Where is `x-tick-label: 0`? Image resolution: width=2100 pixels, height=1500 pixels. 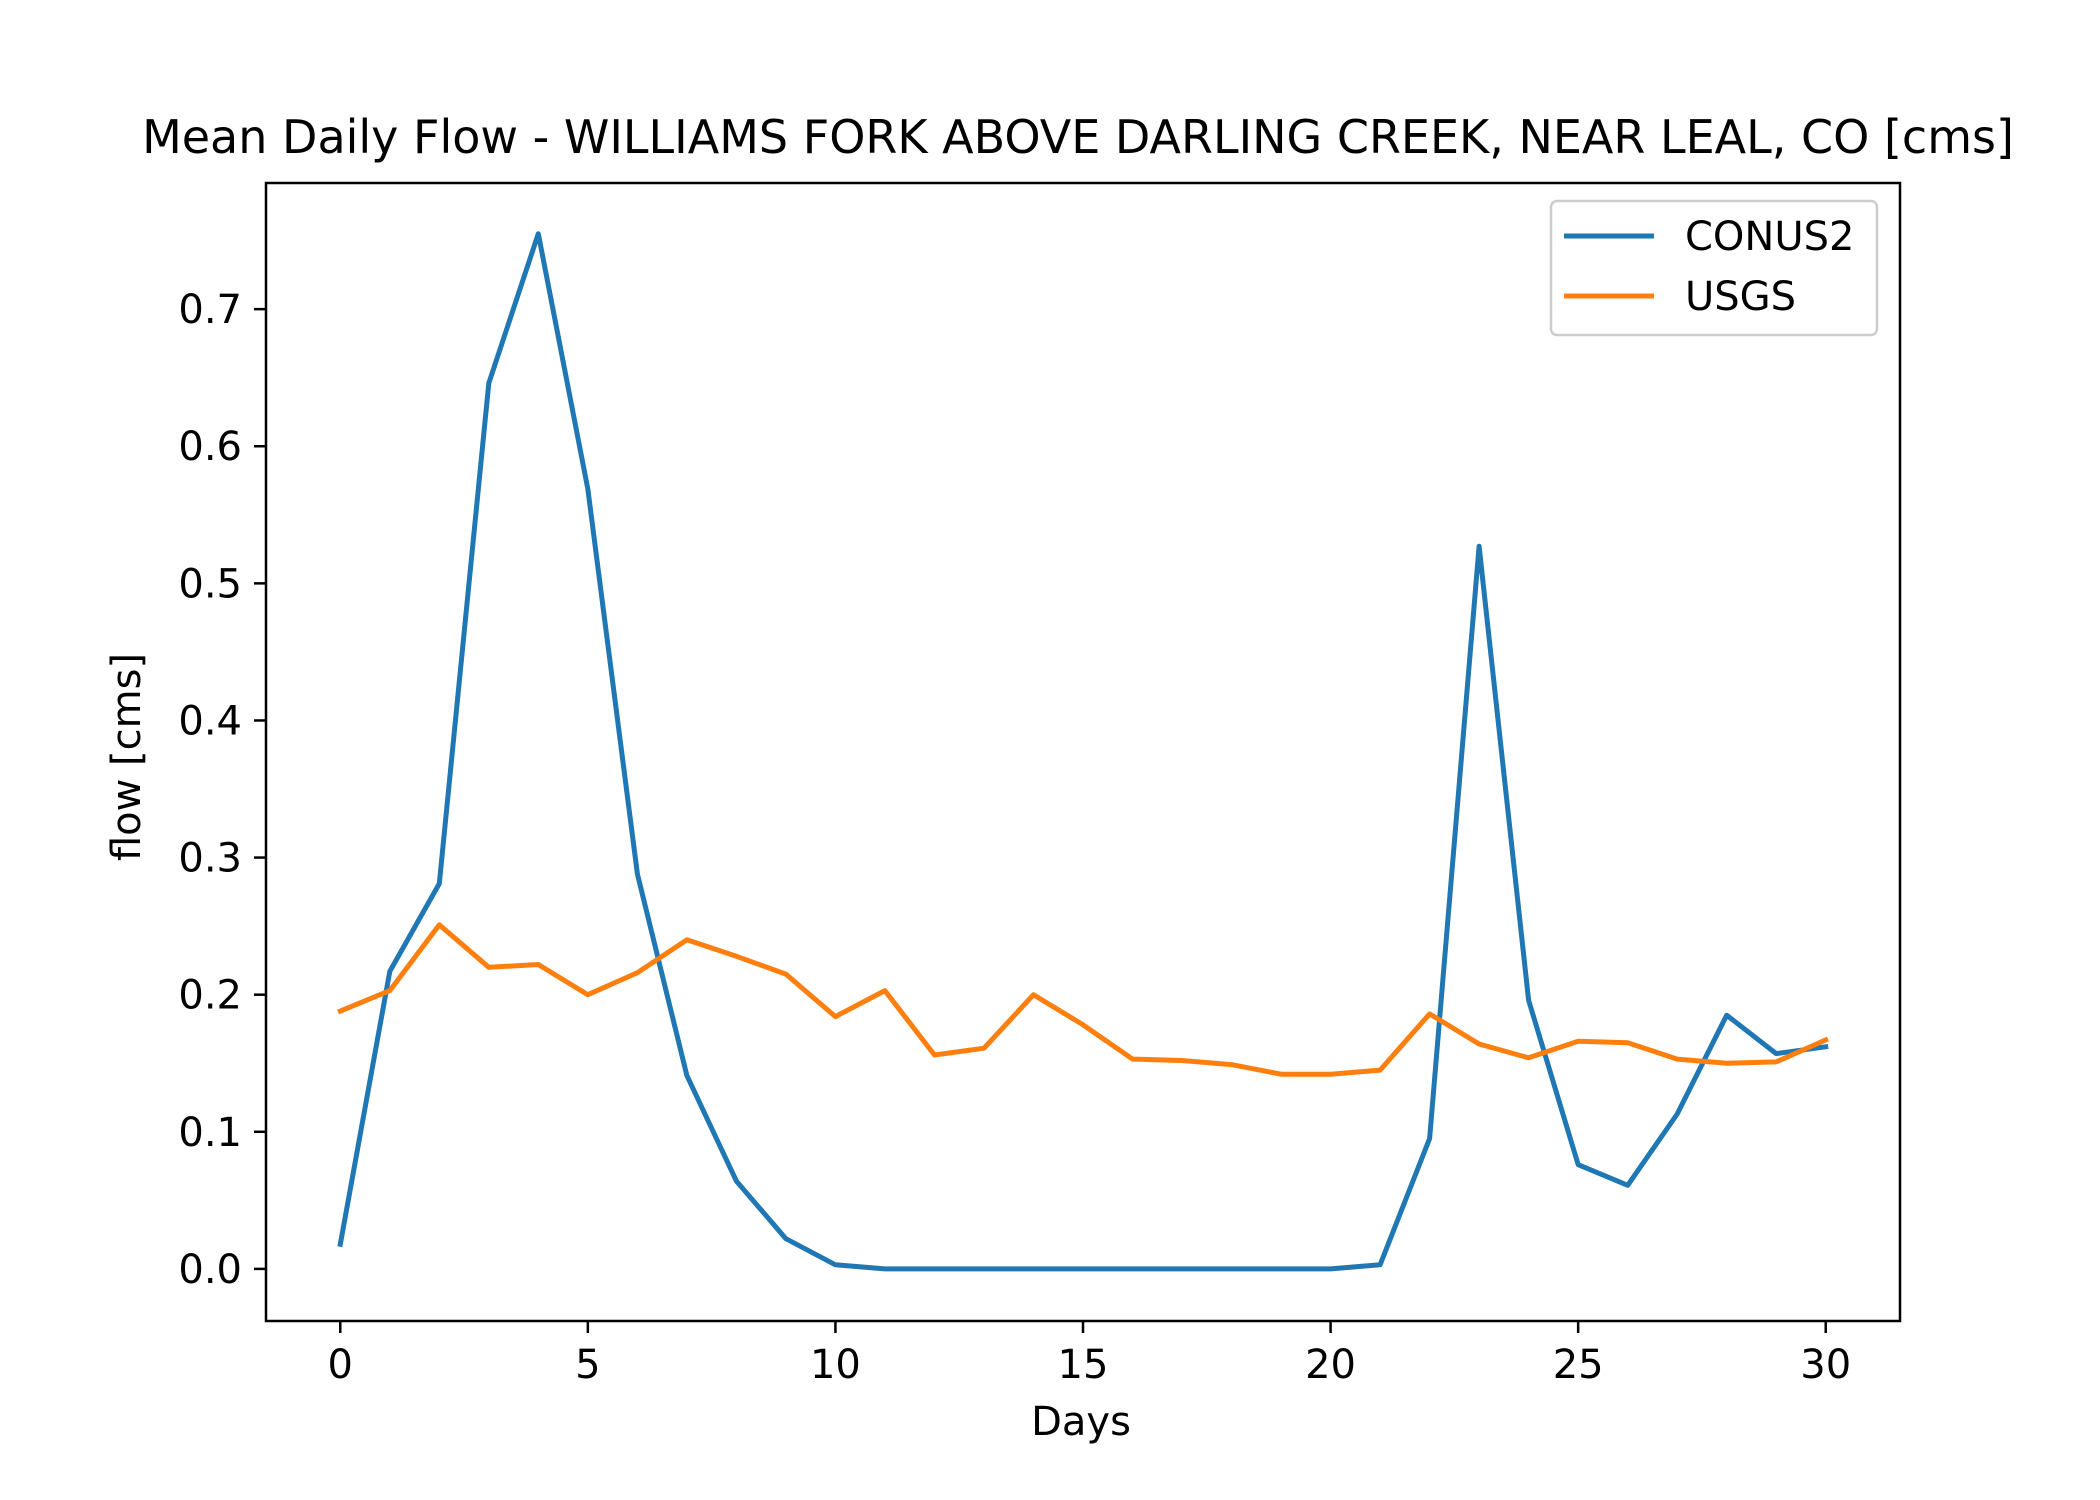 x-tick-label: 0 is located at coordinates (340, 1365).